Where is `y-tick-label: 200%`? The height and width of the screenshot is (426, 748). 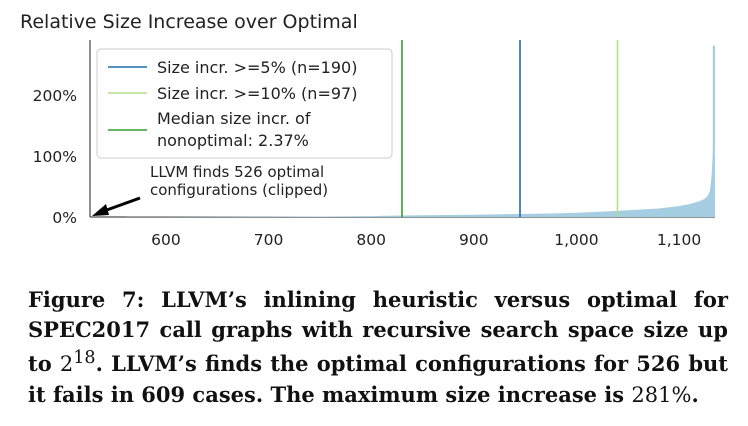 y-tick-label: 200% is located at coordinates (55, 96).